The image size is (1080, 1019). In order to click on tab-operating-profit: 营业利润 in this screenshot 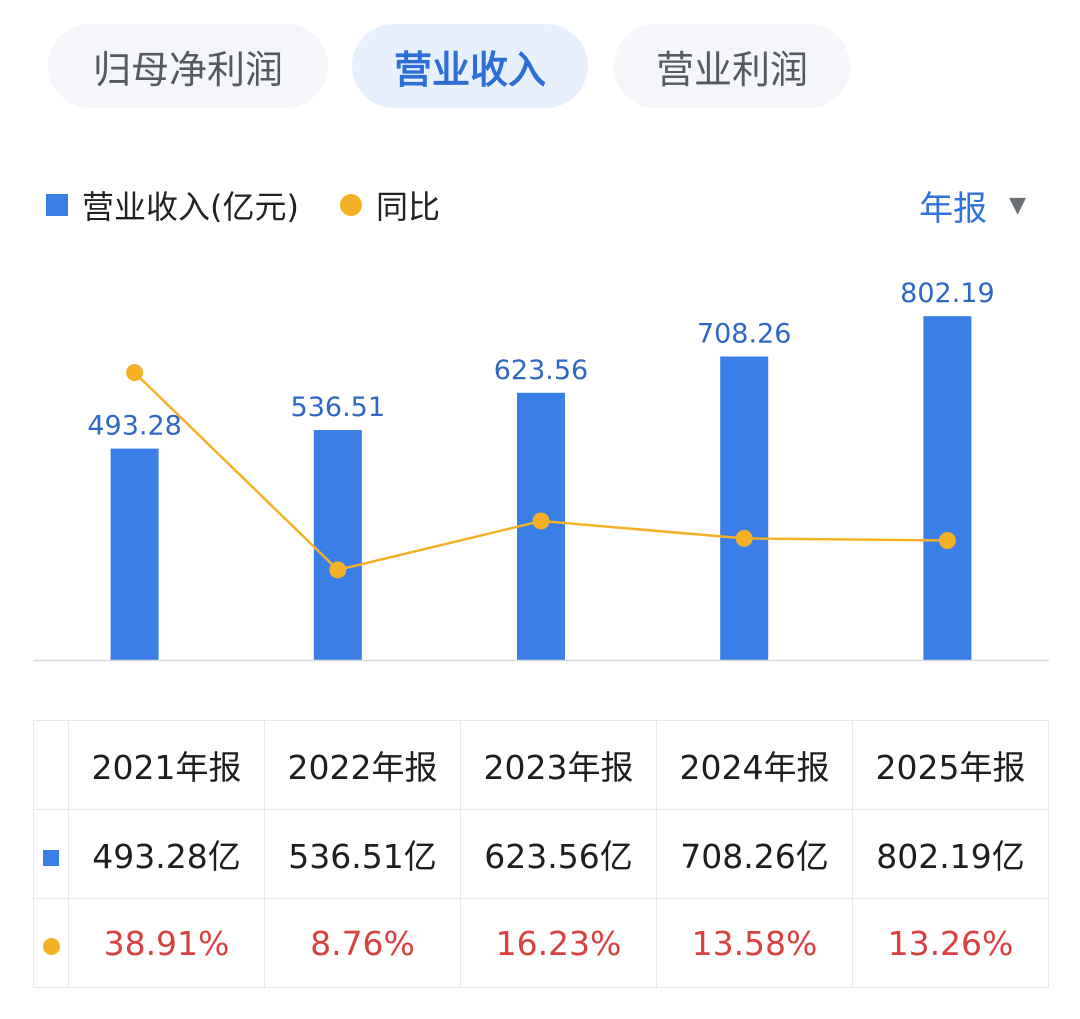, I will do `click(732, 66)`.